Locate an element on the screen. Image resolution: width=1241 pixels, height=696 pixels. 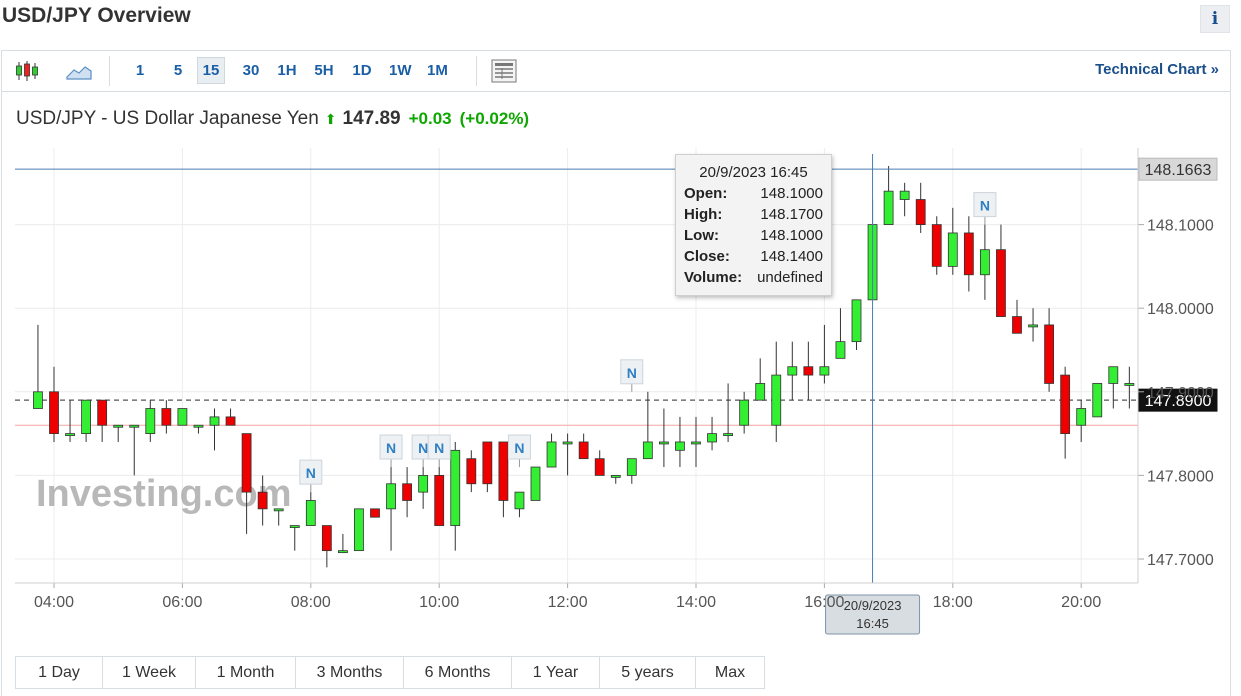
tooltip-value: 148.1700 is located at coordinates (791, 214).